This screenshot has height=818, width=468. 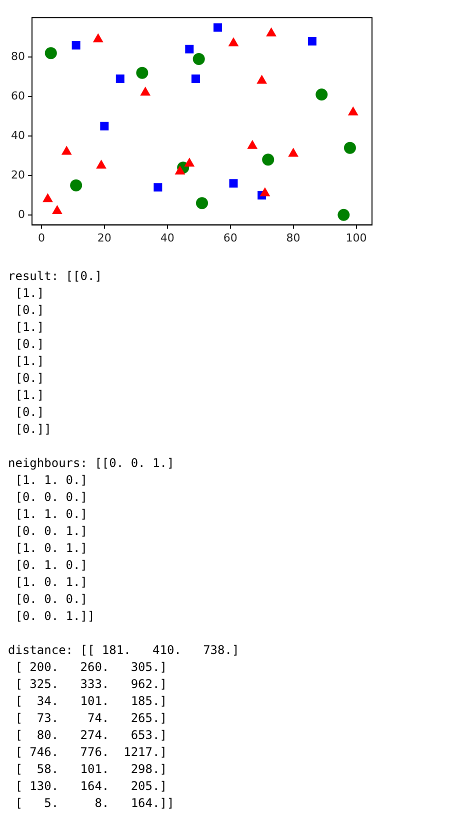 What do you see at coordinates (17, 135) in the screenshot?
I see `y-tick-label: 40` at bounding box center [17, 135].